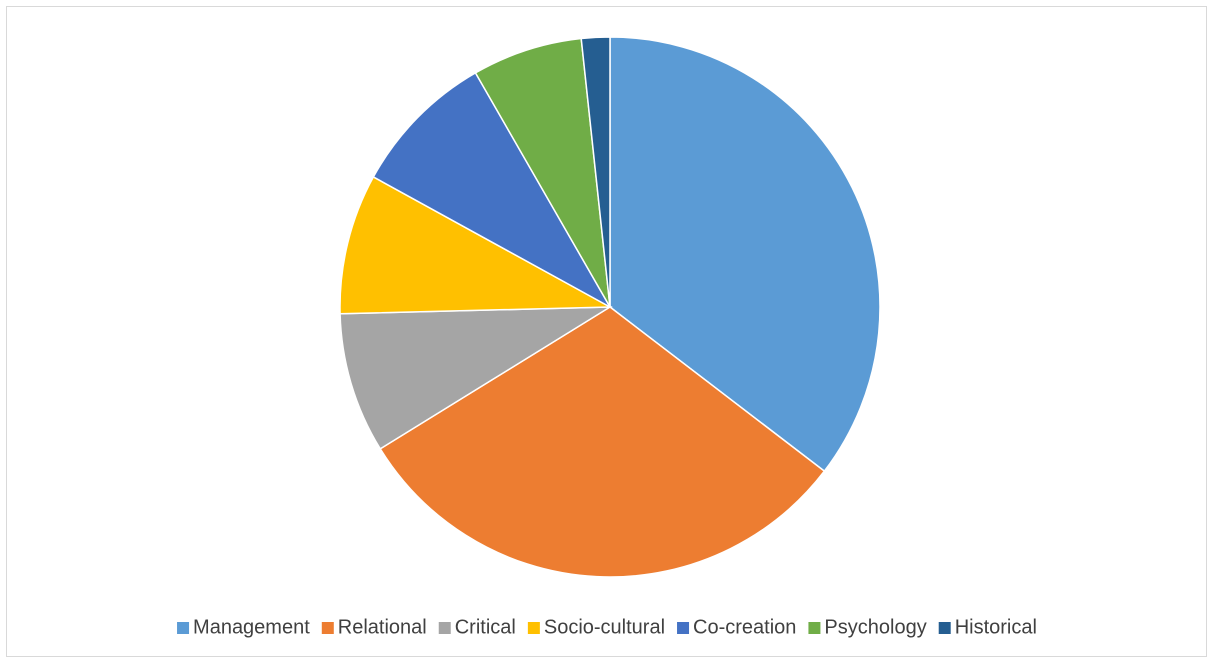 This screenshot has width=1215, height=664. I want to click on legend-label: Psychology, so click(875, 627).